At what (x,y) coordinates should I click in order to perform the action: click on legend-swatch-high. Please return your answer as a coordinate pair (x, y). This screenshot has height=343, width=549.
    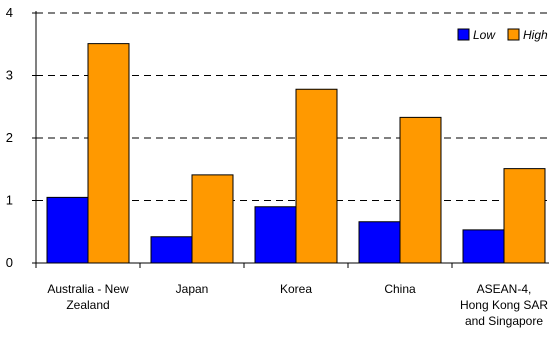
    Looking at the image, I should click on (513, 34).